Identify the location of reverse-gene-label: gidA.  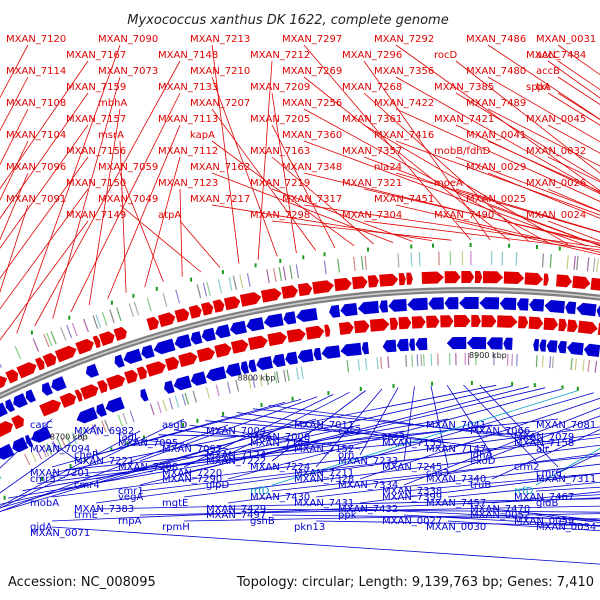
(41, 527).